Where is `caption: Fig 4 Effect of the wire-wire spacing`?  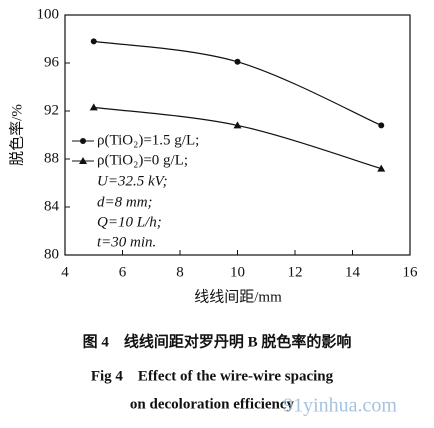
caption: Fig 4 Effect of the wire-wire spacing is located at coordinates (212, 376).